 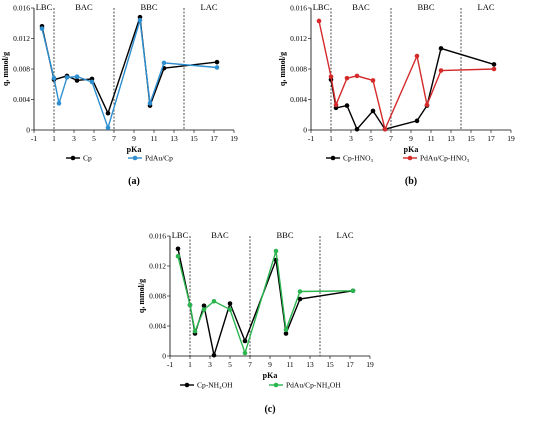 I want to click on panel-label: (c), so click(x=269, y=409).